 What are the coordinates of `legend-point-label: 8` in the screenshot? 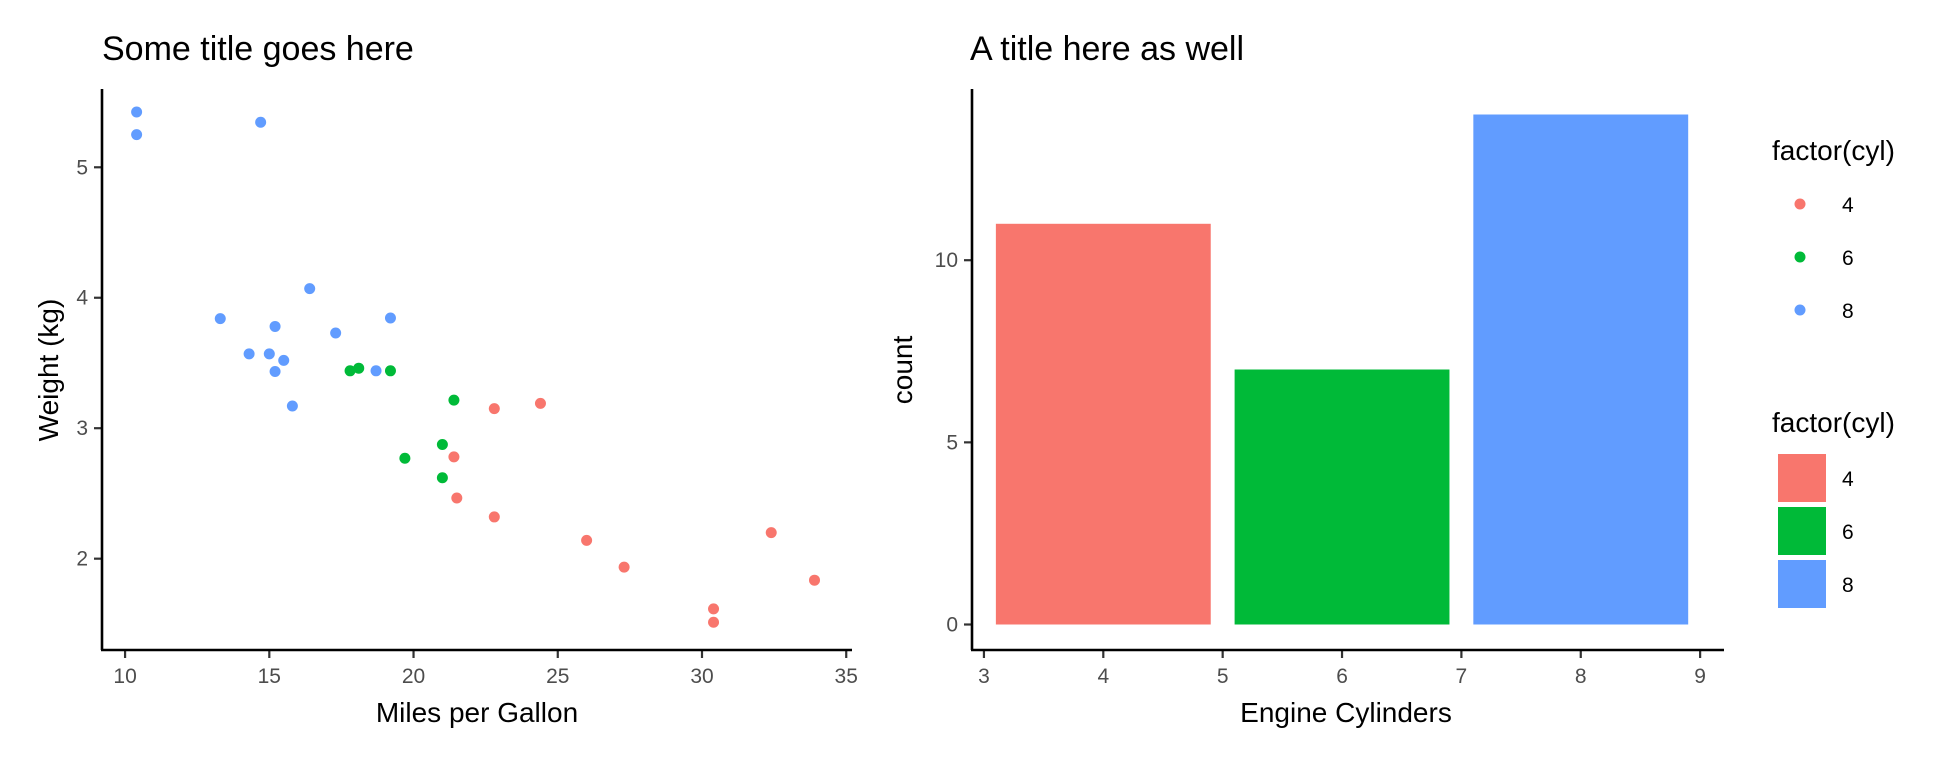 It's located at (1848, 311).